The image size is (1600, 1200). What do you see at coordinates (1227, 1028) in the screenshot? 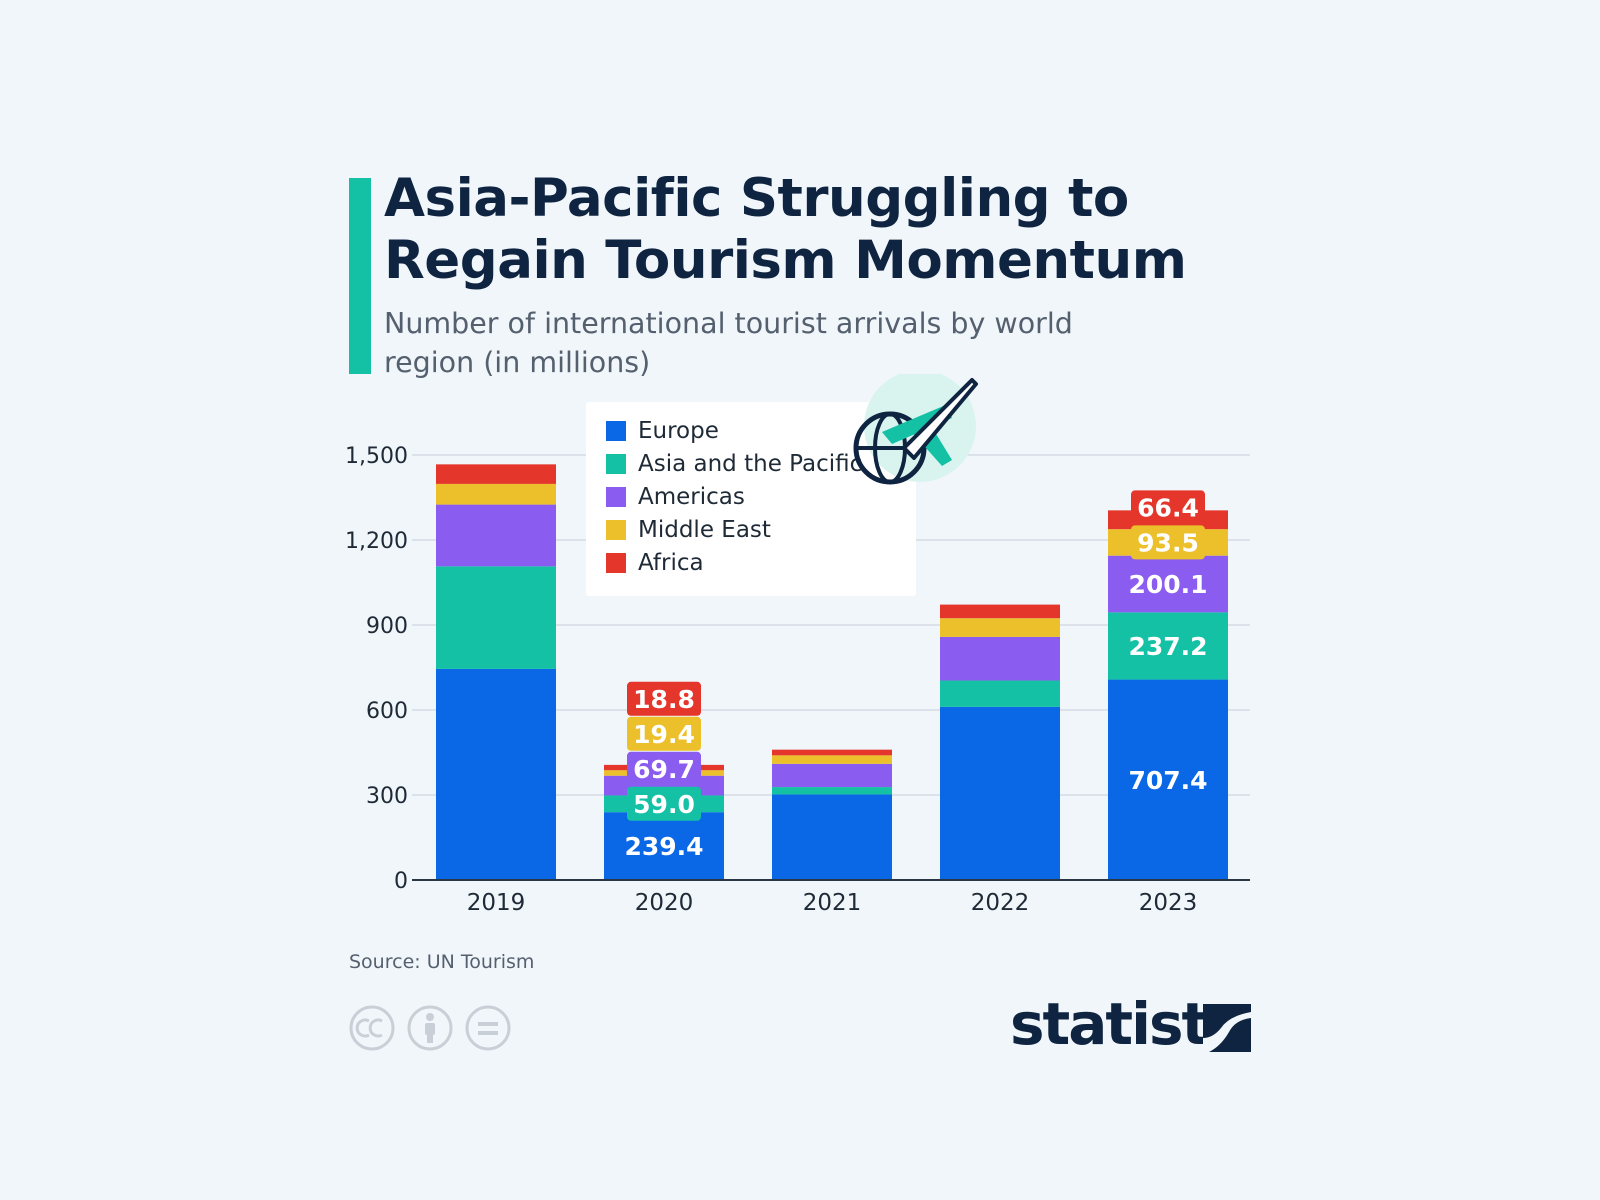
I see `statista-logo-icon` at bounding box center [1227, 1028].